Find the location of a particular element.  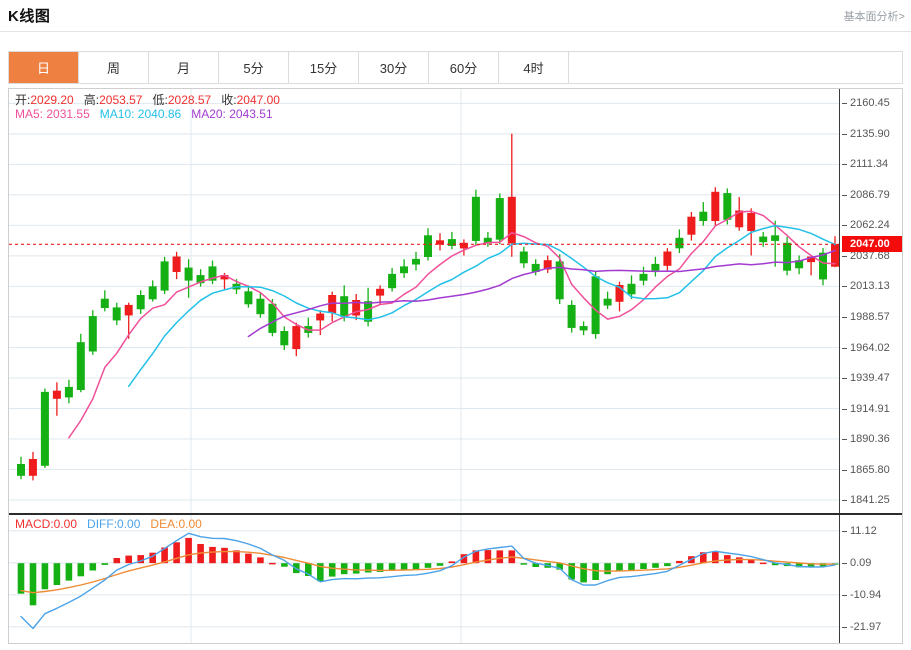

tab-label: 周 is located at coordinates (113, 68).